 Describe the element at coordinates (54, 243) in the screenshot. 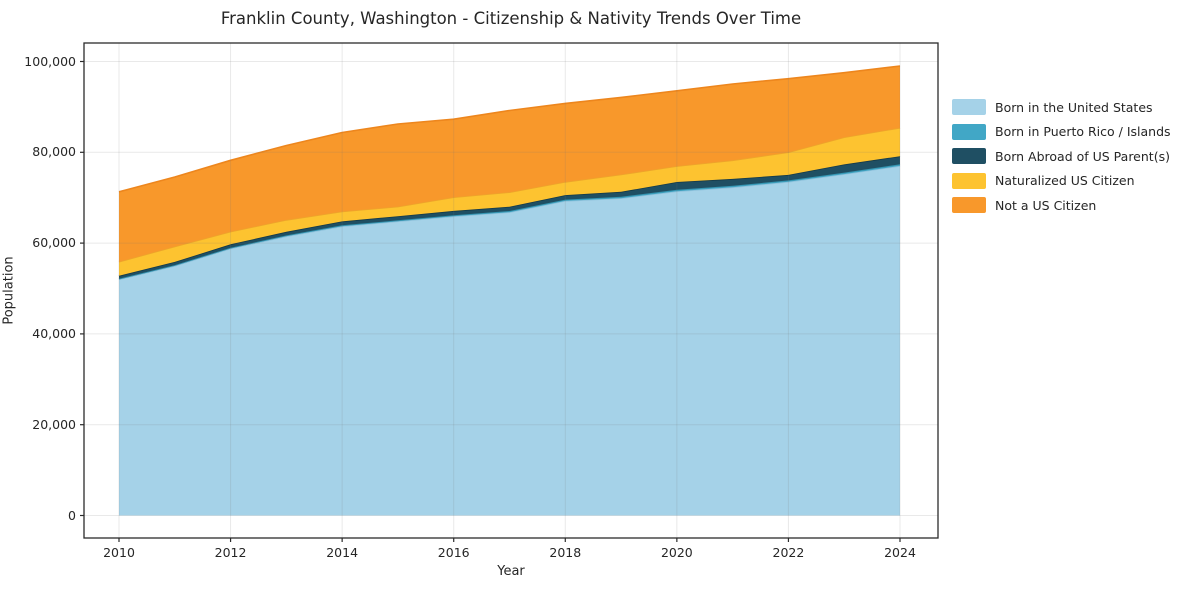

I see `y-tick-label: 60,000` at that location.